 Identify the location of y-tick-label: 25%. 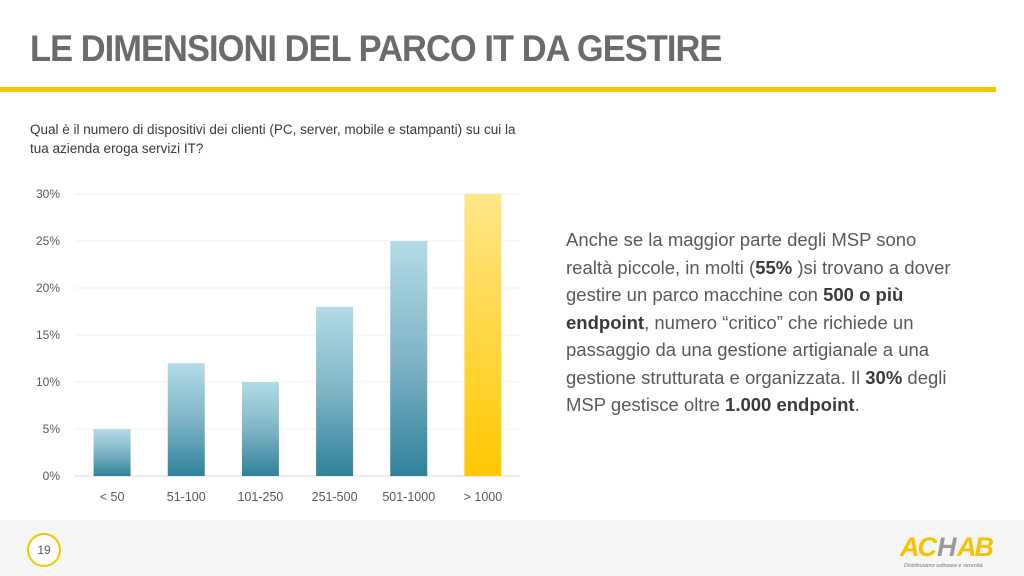
(48, 241).